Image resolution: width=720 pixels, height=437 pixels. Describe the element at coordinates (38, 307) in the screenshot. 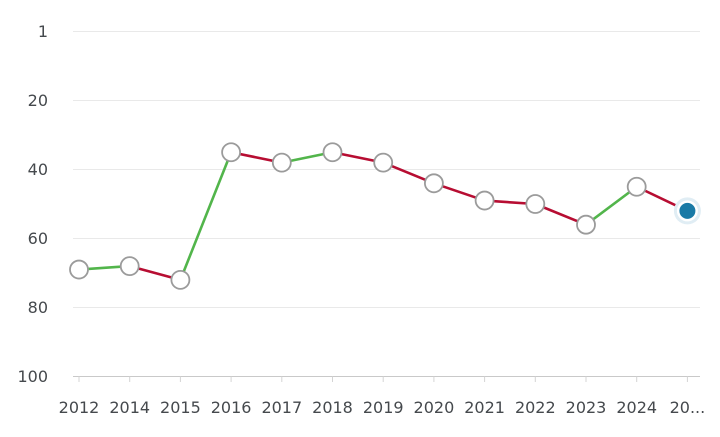

I see `y-axis-tick-label: 80` at that location.